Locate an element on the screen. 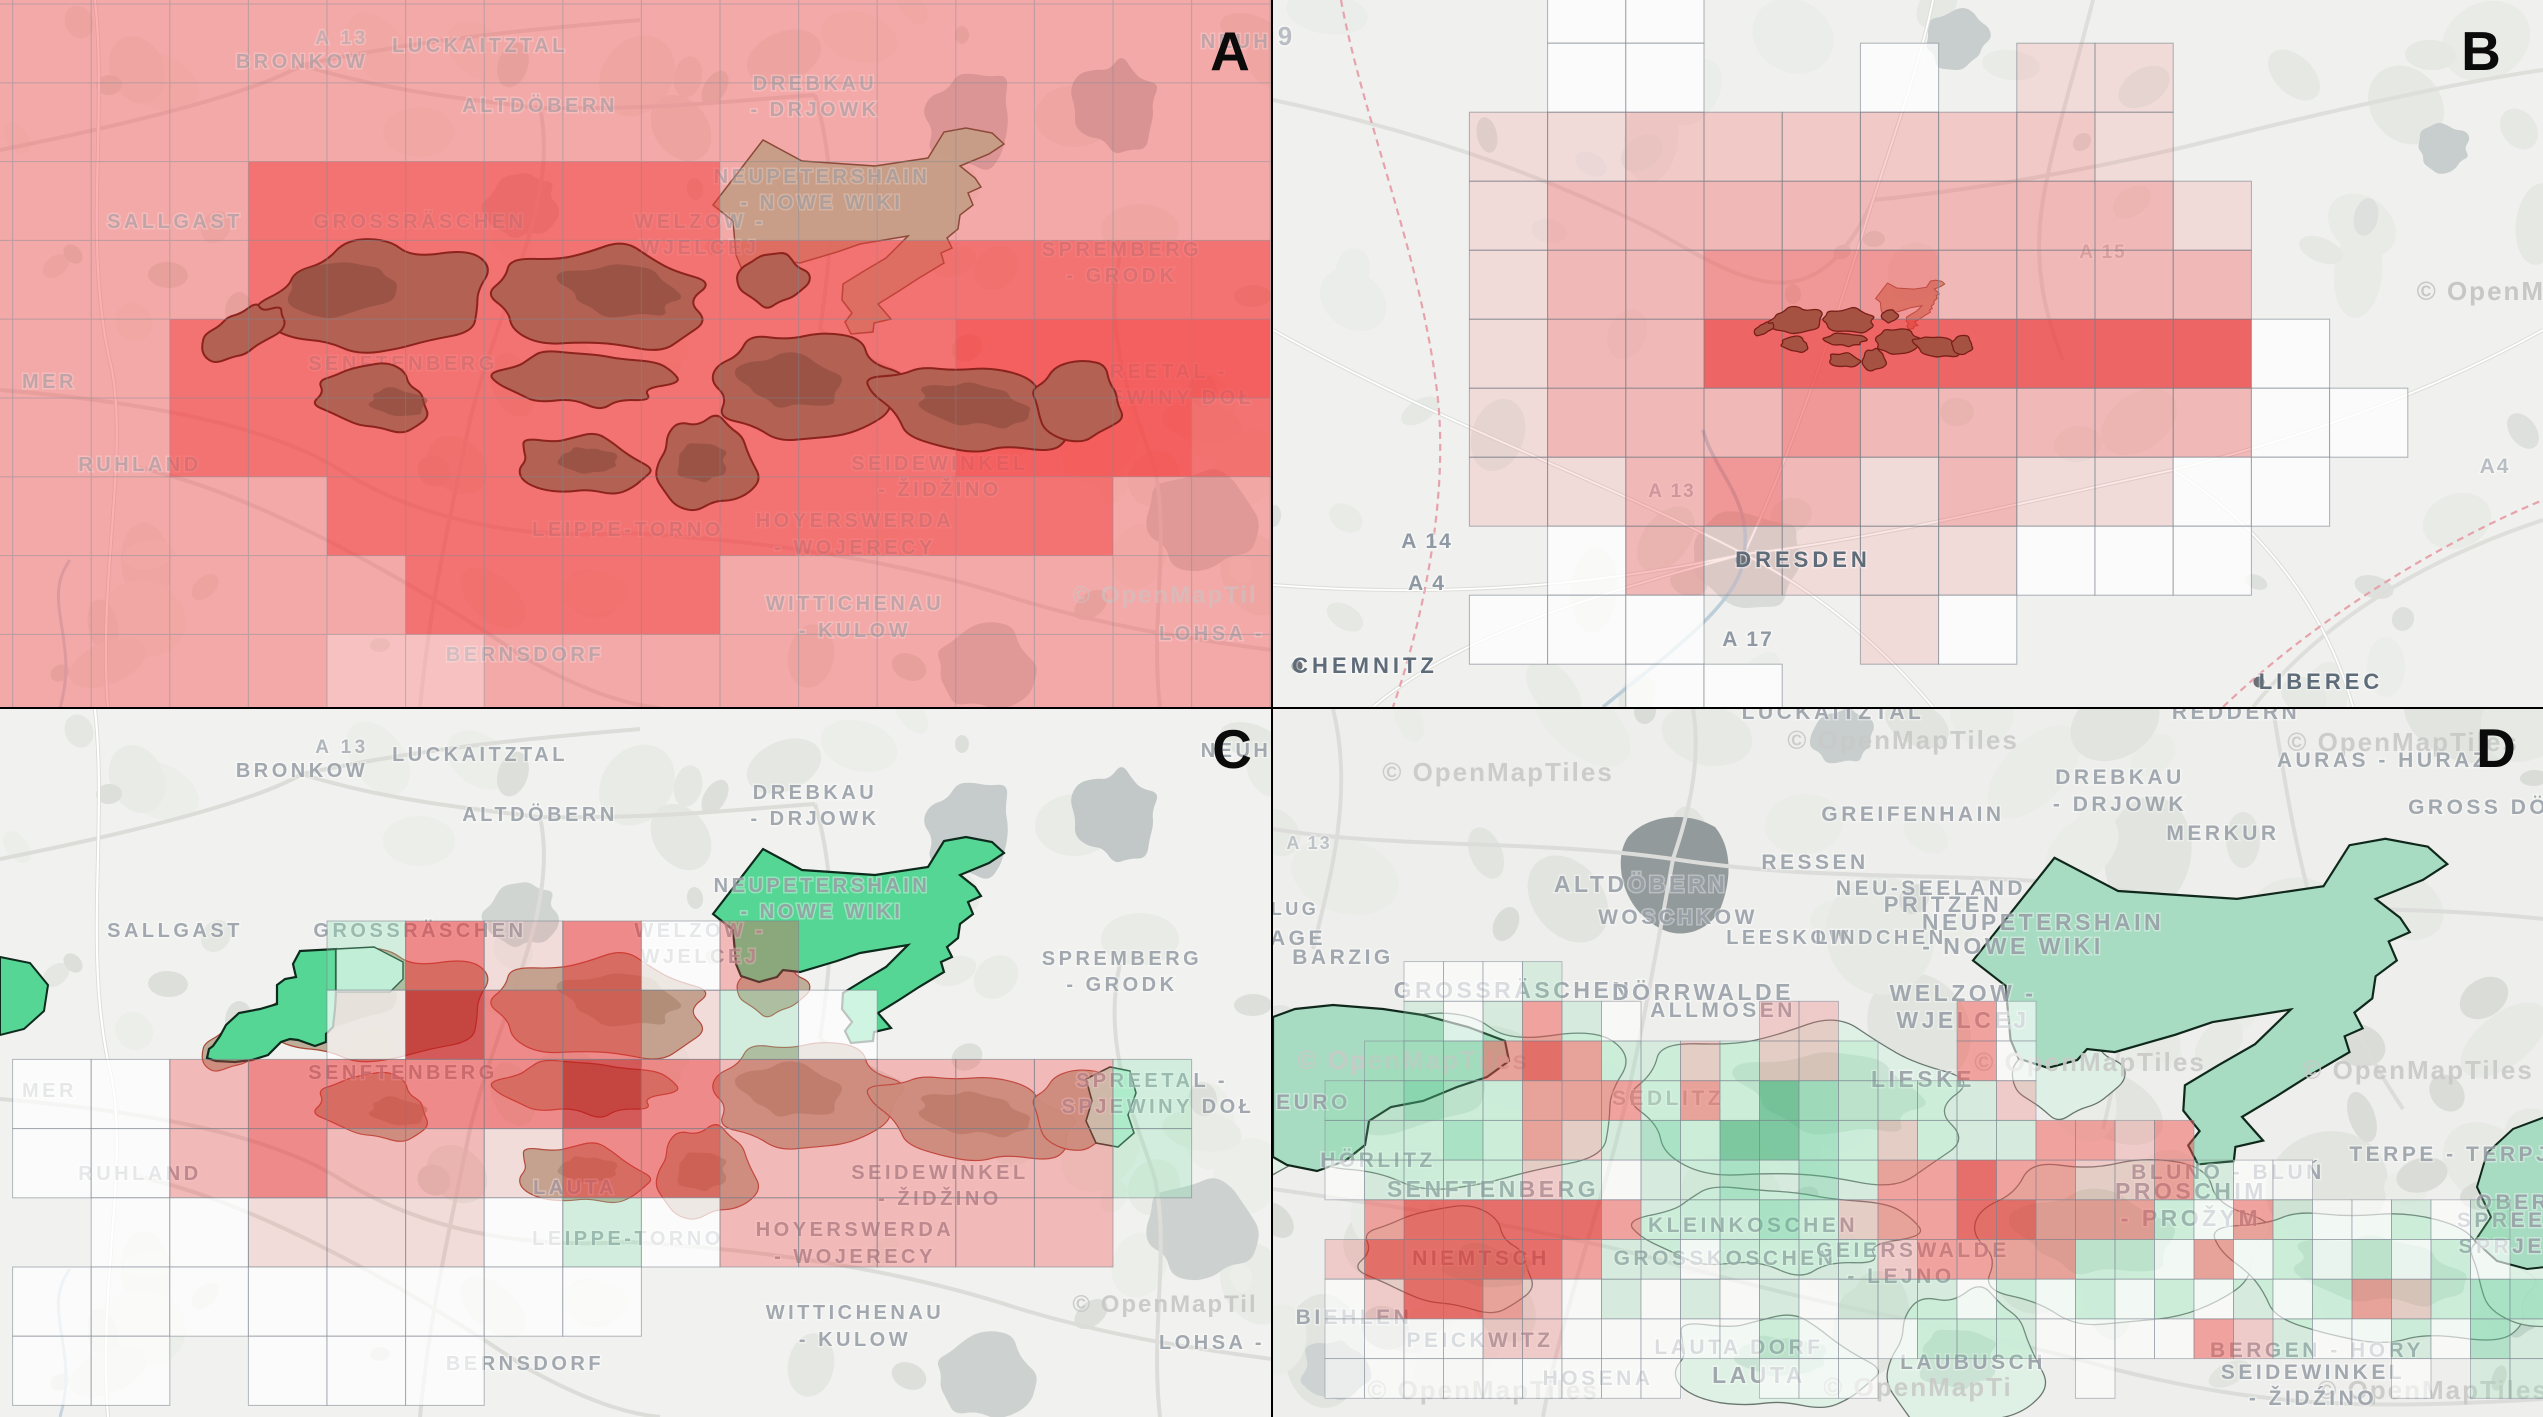 Image resolution: width=2543 pixels, height=1417 pixels. svg-text: BARZIG is located at coordinates (1343, 957).